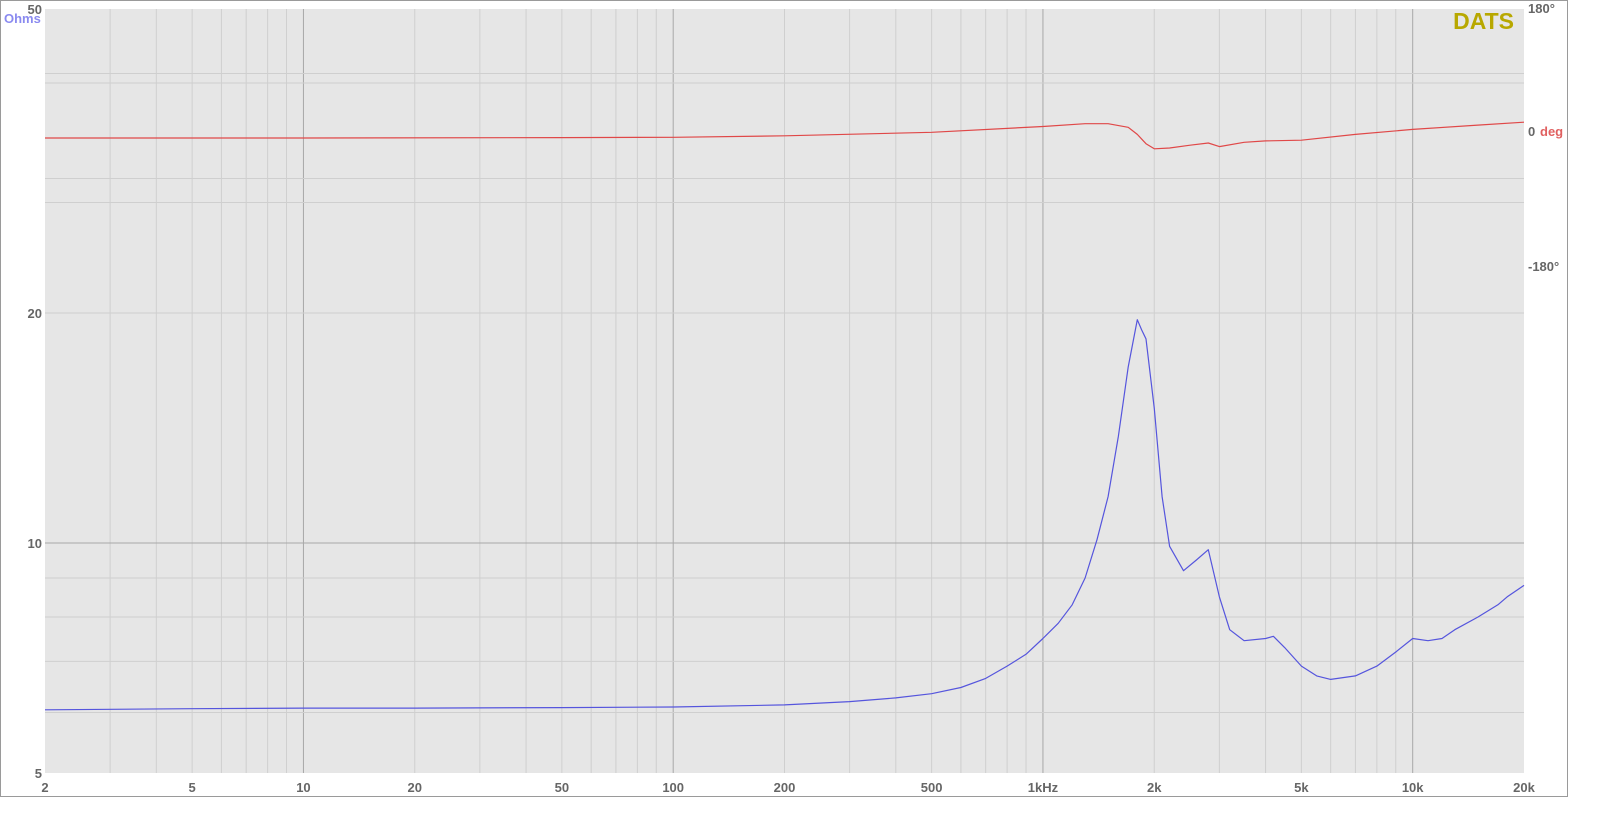  What do you see at coordinates (35, 391) in the screenshot?
I see `left-axis-ticks: 50 20 10 5` at bounding box center [35, 391].